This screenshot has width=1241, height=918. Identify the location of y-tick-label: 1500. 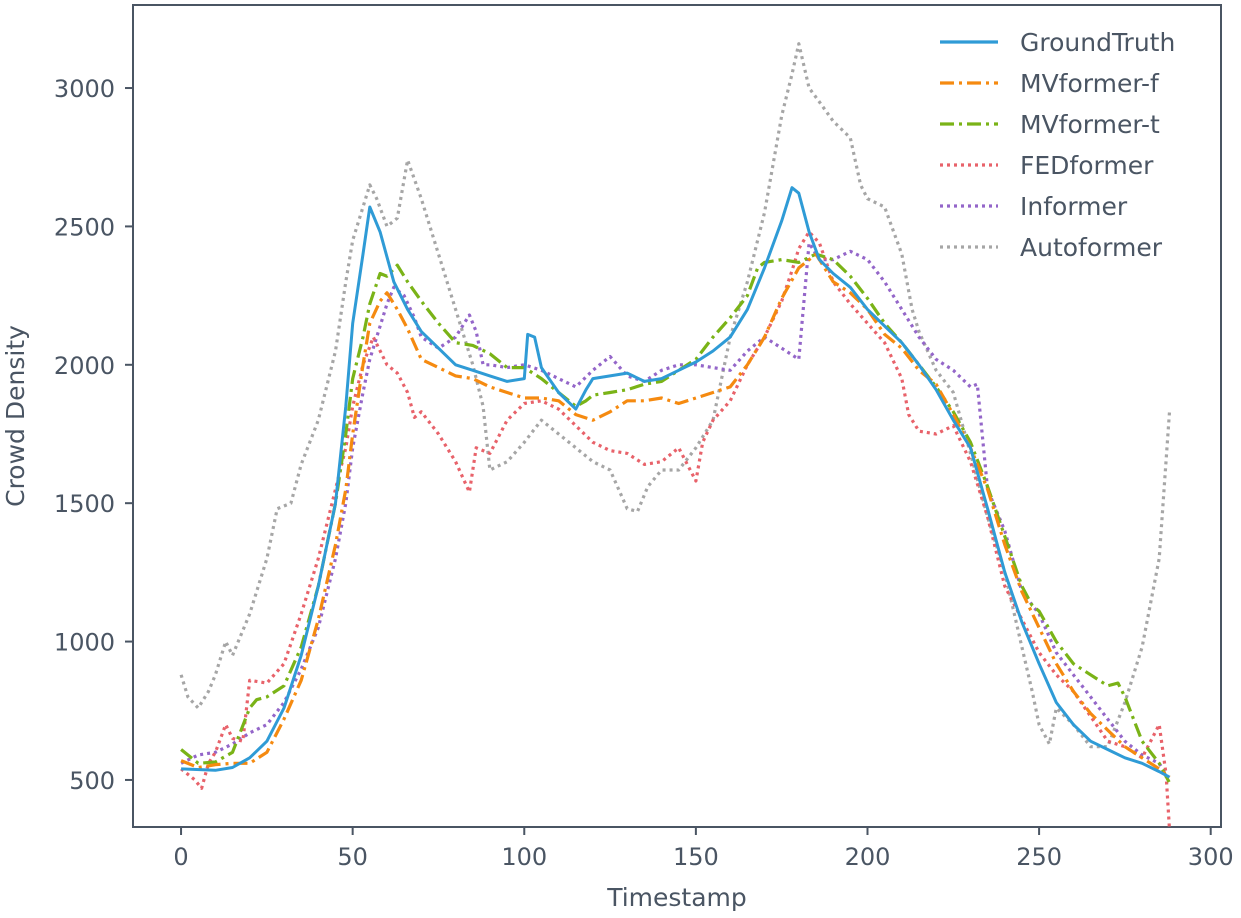
(84, 504).